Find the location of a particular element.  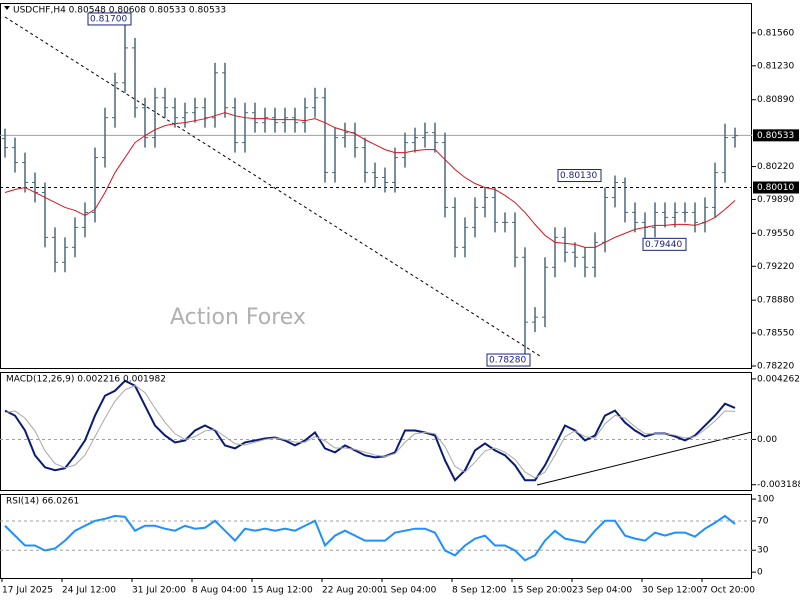

x-tick-label: 22 Aug 20:00 is located at coordinates (352, 591).